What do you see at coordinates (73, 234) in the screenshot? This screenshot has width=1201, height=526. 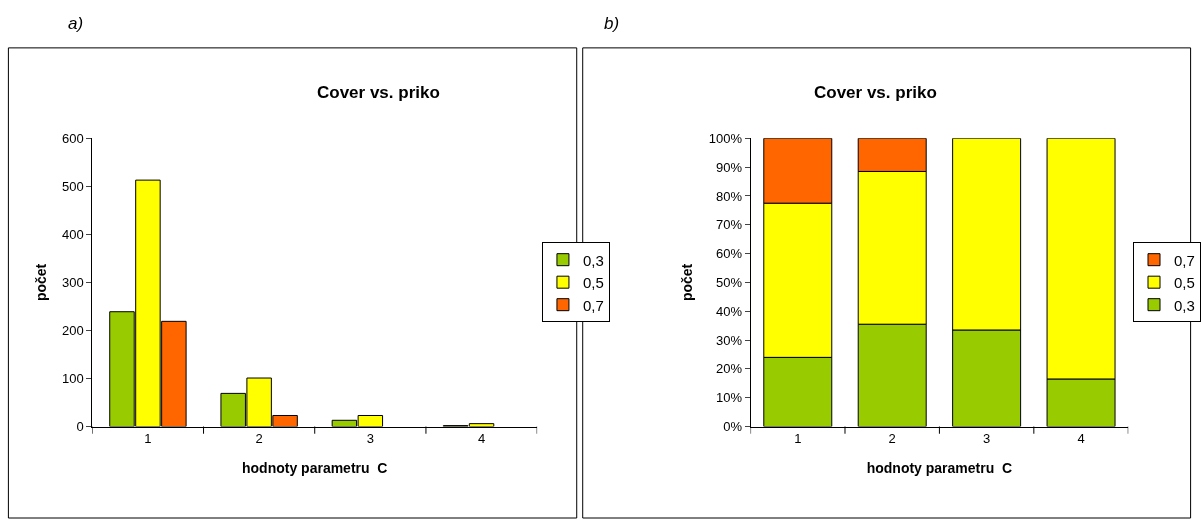 I see `y-tick-label: 400` at bounding box center [73, 234].